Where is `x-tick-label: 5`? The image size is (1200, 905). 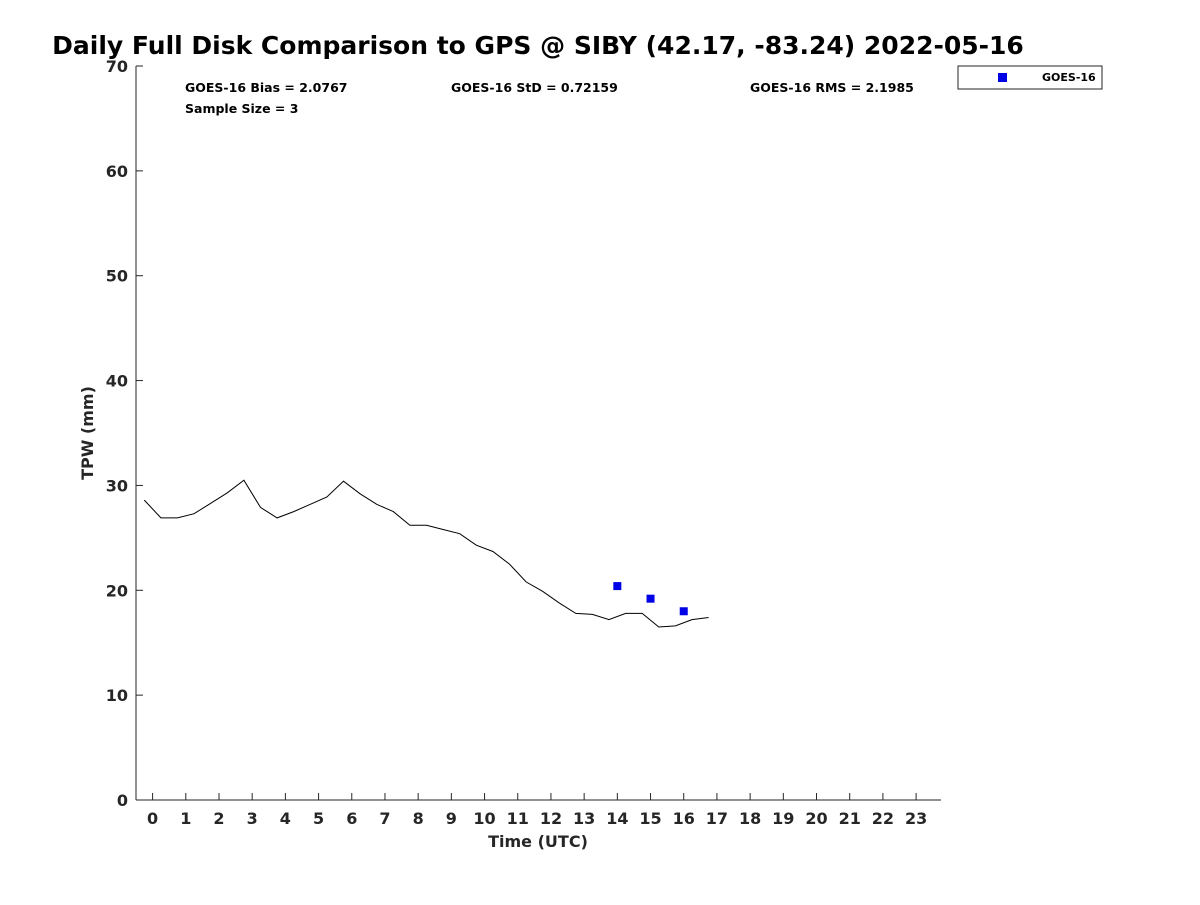 x-tick-label: 5 is located at coordinates (318, 818).